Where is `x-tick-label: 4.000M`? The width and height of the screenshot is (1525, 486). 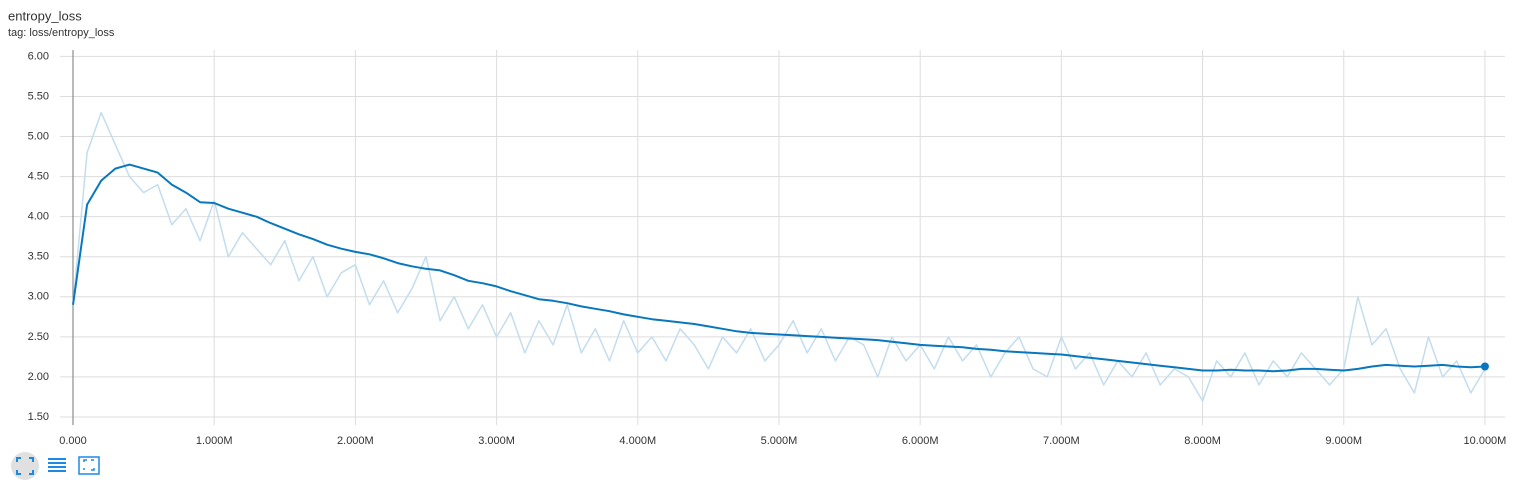 x-tick-label: 4.000M is located at coordinates (637, 441).